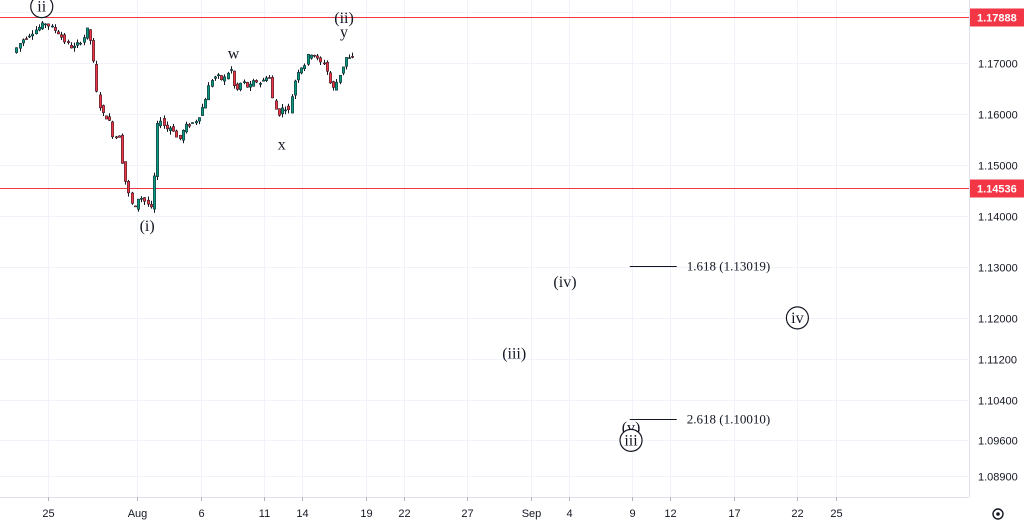 The width and height of the screenshot is (1024, 526). I want to click on y-tick-label: 1.13000, so click(998, 269).